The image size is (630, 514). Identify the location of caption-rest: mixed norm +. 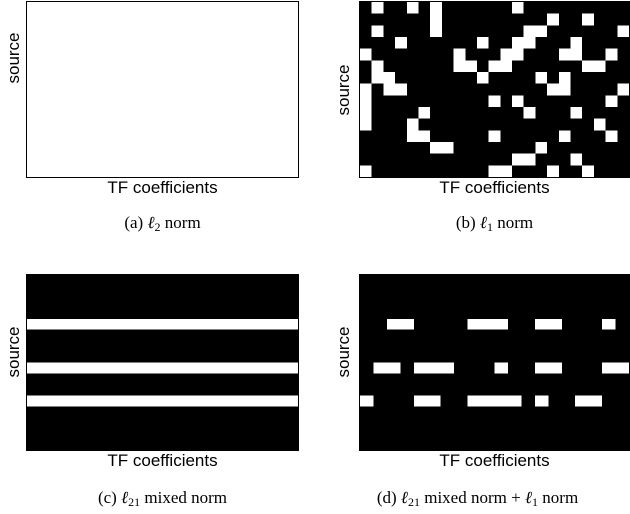
(474, 497).